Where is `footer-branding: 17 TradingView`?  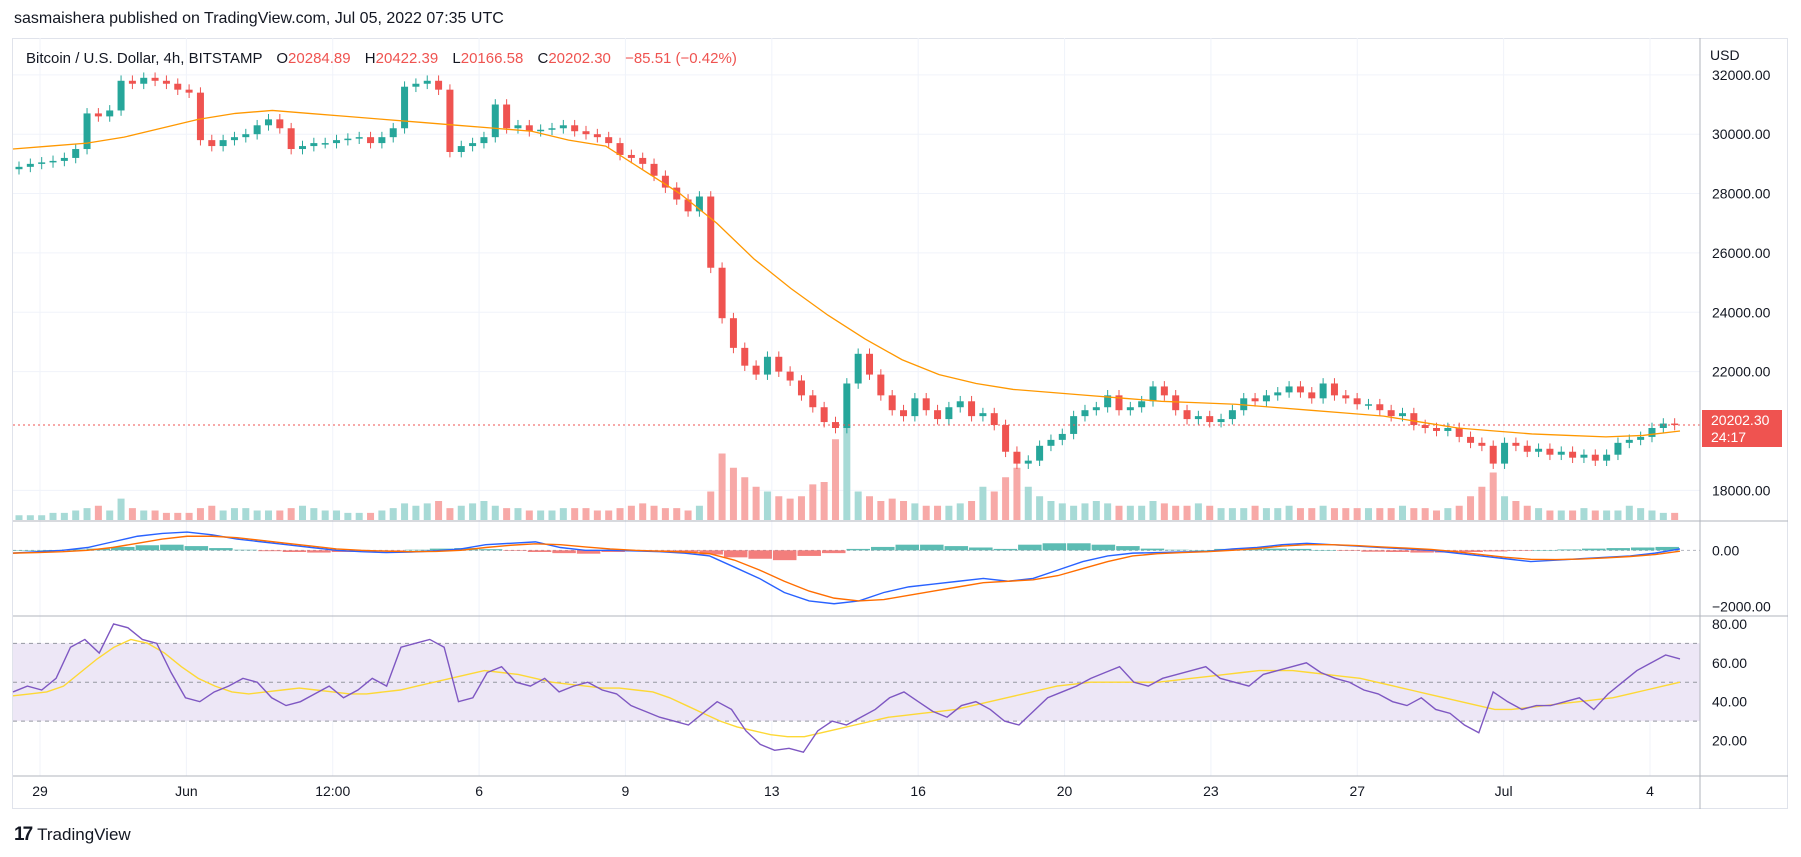 footer-branding: 17 TradingView is located at coordinates (72, 835).